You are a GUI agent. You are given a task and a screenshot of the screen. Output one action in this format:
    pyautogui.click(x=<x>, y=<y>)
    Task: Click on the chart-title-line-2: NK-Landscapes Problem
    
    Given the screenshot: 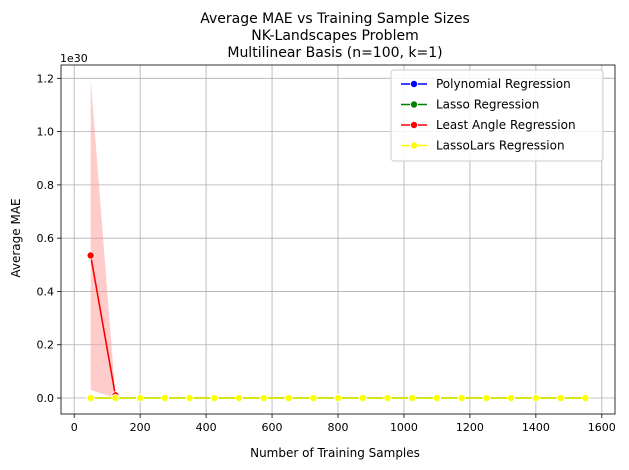 What is the action you would take?
    pyautogui.click(x=334, y=36)
    